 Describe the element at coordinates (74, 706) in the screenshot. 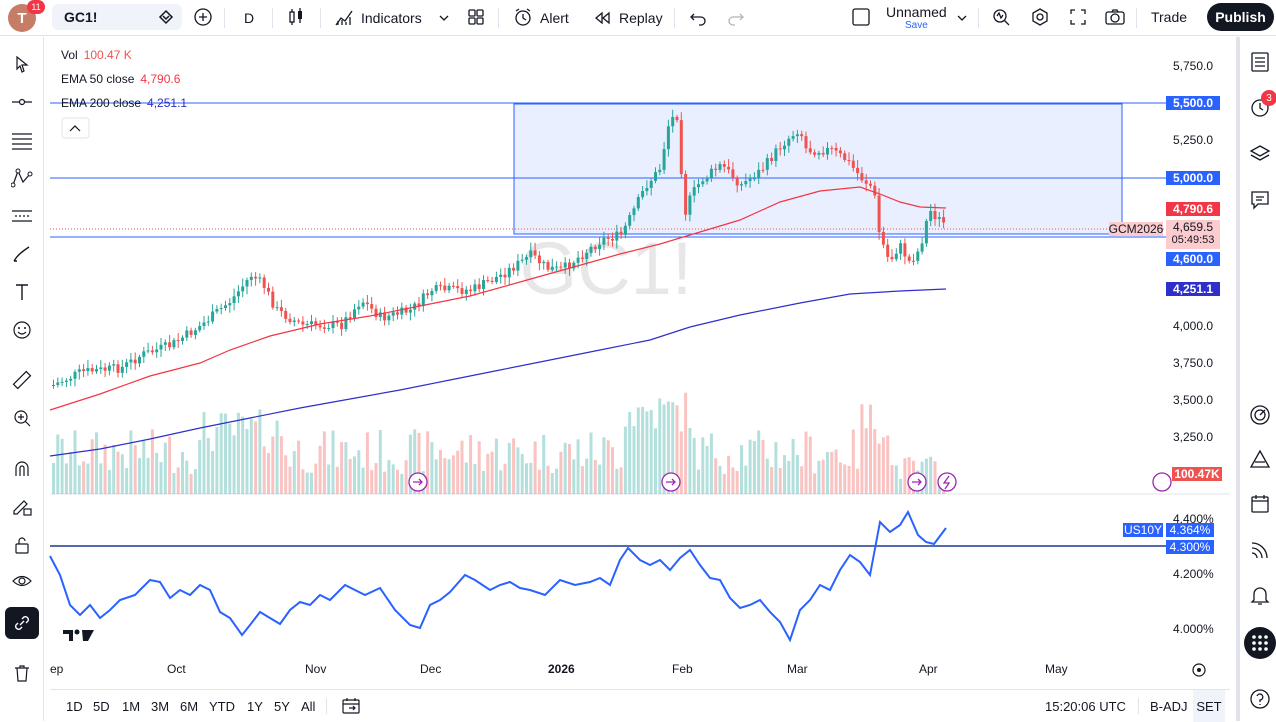

I see `range-1d-button: 1D` at that location.